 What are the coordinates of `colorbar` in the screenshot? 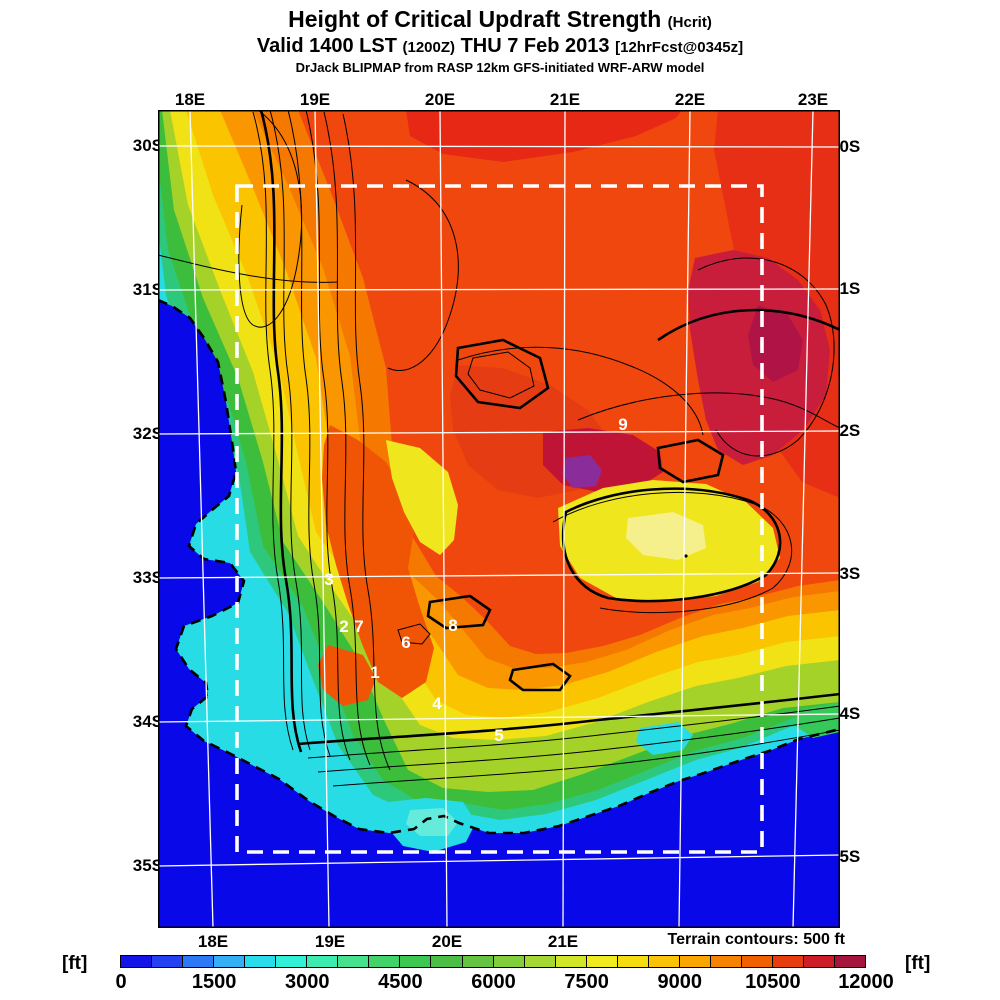 It's located at (493, 961).